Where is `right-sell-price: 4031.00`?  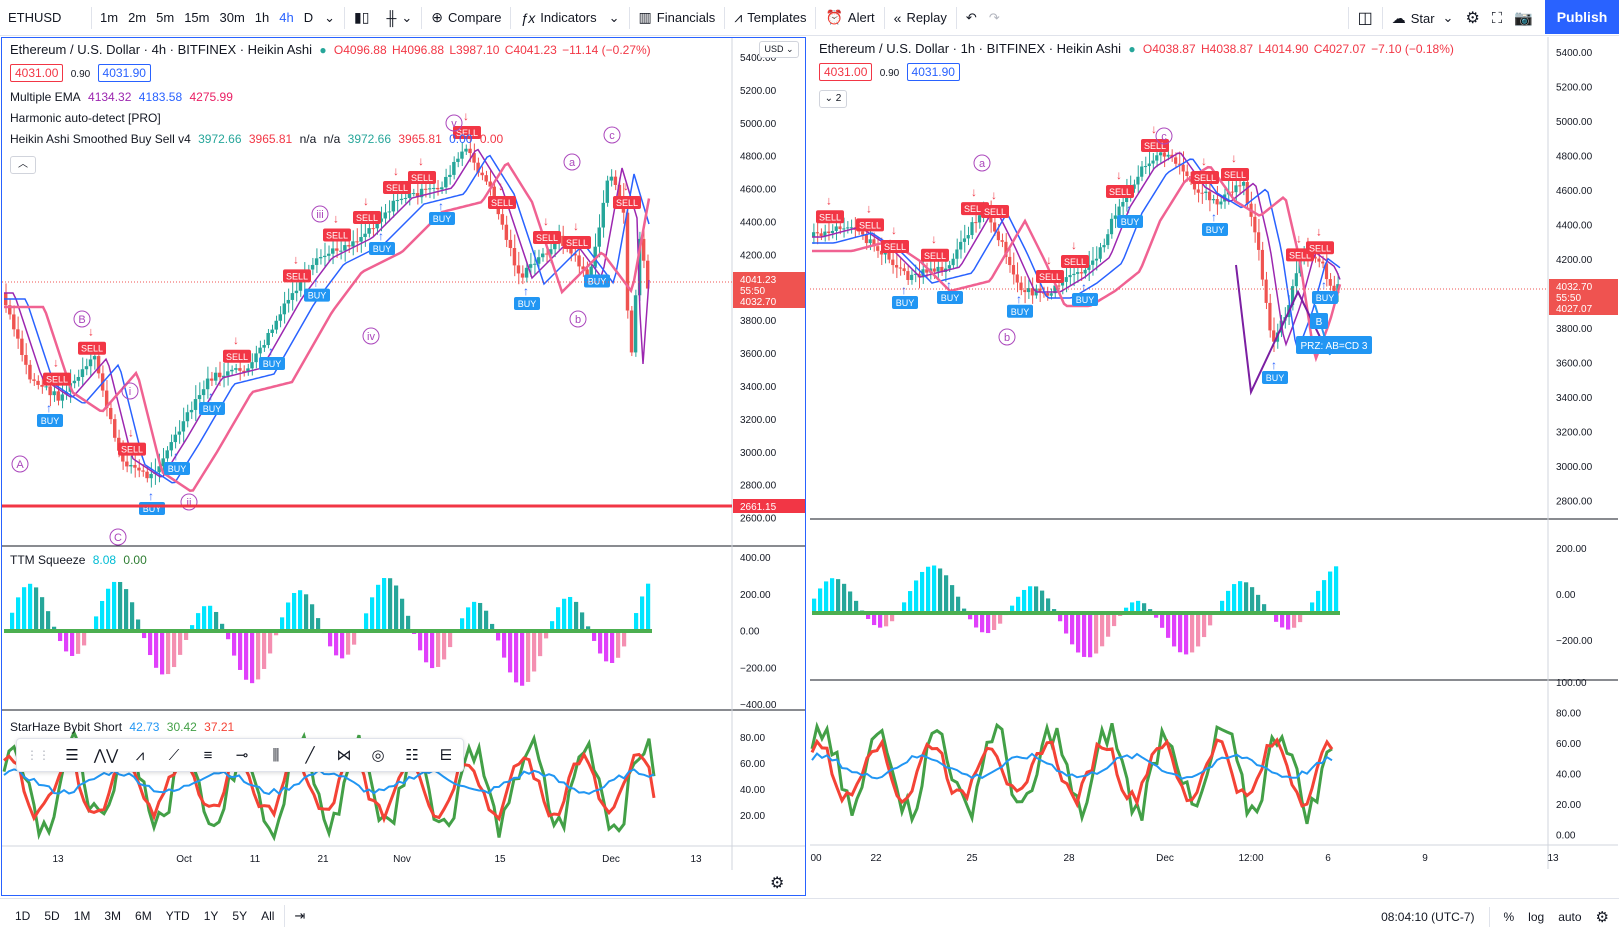
right-sell-price: 4031.00 is located at coordinates (846, 72).